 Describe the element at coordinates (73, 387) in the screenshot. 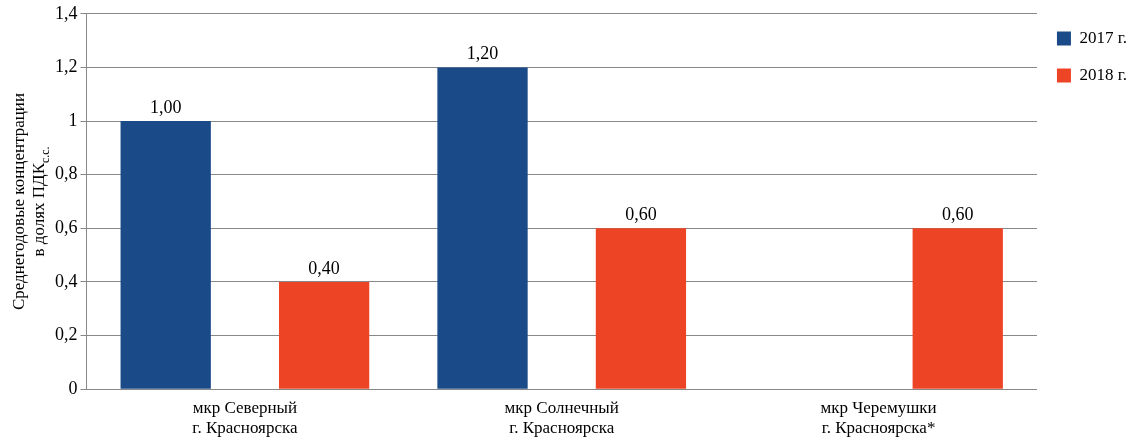

I see `y-tick-label: 0` at that location.